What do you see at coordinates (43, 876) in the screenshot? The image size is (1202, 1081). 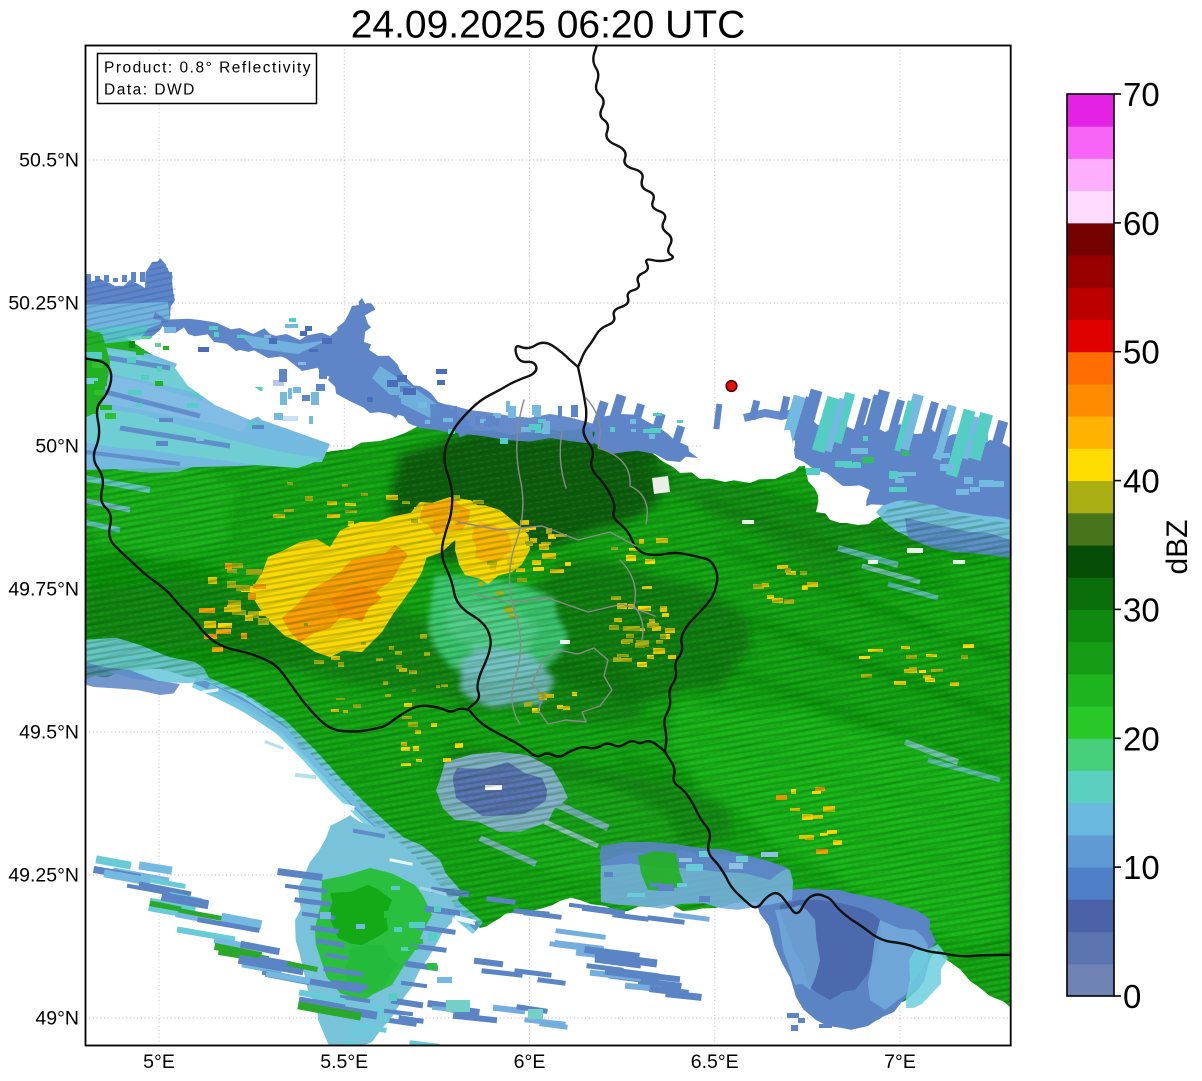 I see `svg-text: 49.25°N` at bounding box center [43, 876].